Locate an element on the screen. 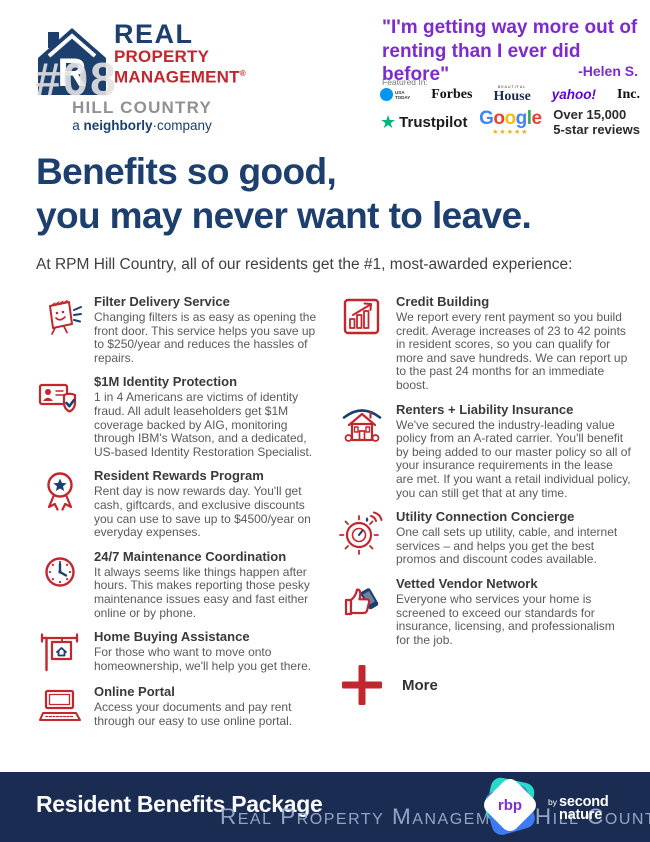  benefit-more: More is located at coordinates (485, 685).